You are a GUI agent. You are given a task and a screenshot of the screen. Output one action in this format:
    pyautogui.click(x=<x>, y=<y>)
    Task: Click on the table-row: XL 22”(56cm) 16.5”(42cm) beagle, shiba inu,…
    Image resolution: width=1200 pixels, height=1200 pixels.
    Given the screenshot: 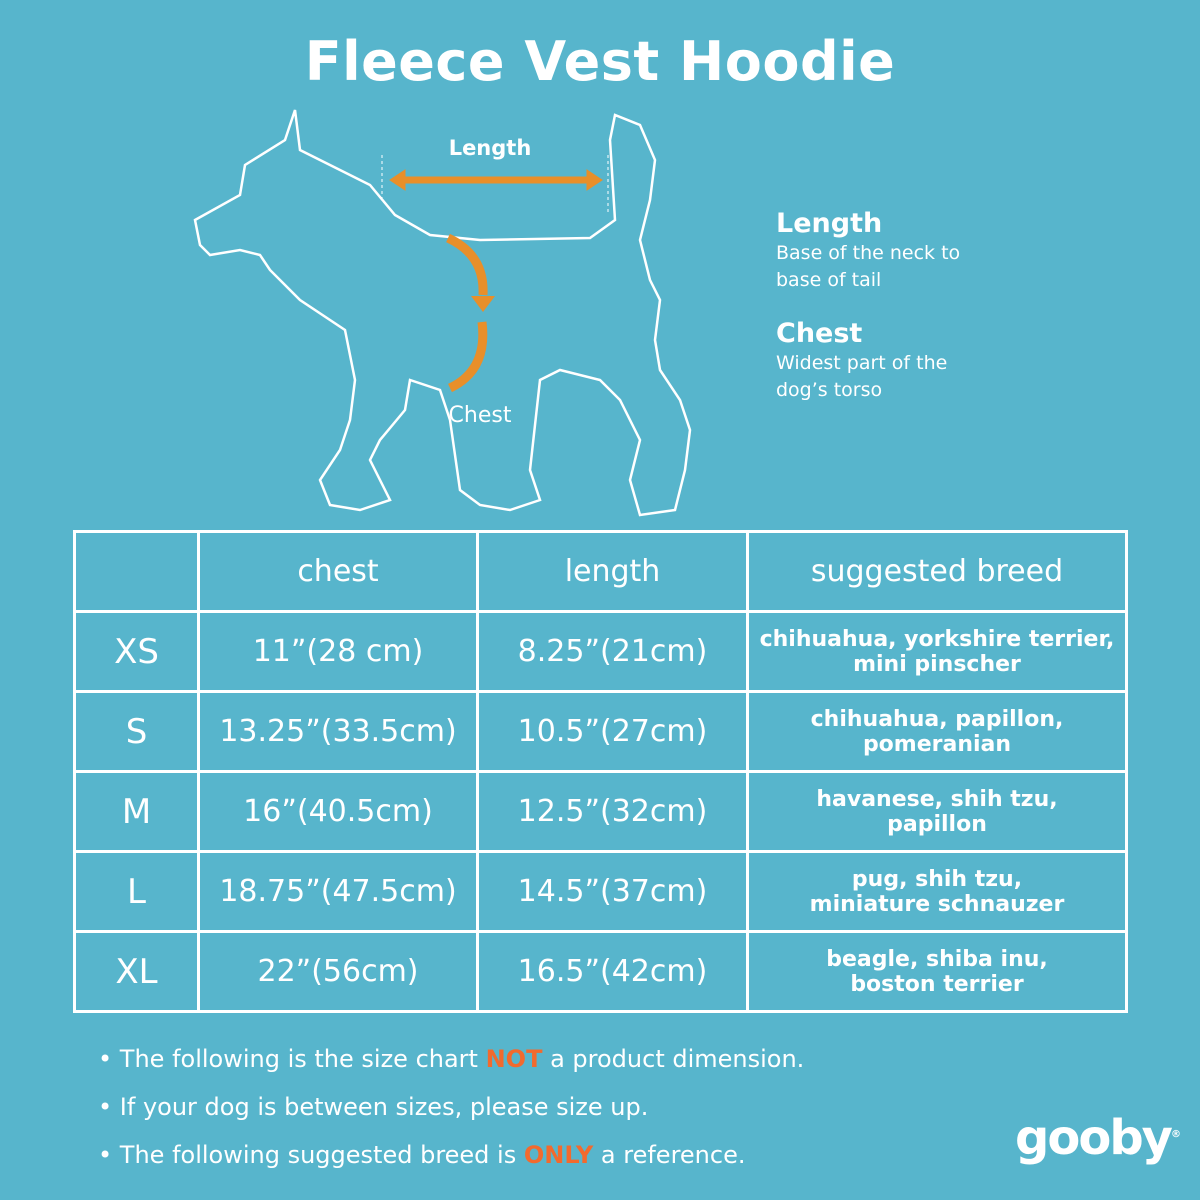 What is the action you would take?
    pyautogui.click(x=600, y=971)
    